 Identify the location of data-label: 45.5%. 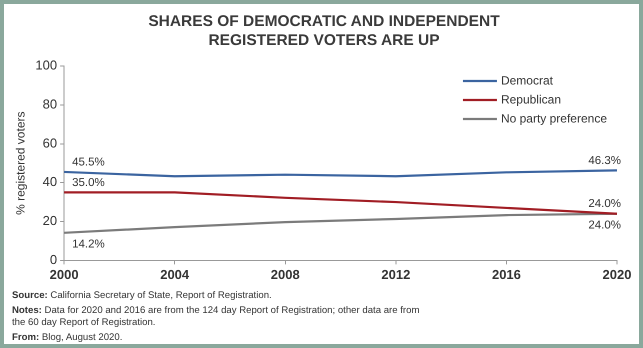
(88, 162).